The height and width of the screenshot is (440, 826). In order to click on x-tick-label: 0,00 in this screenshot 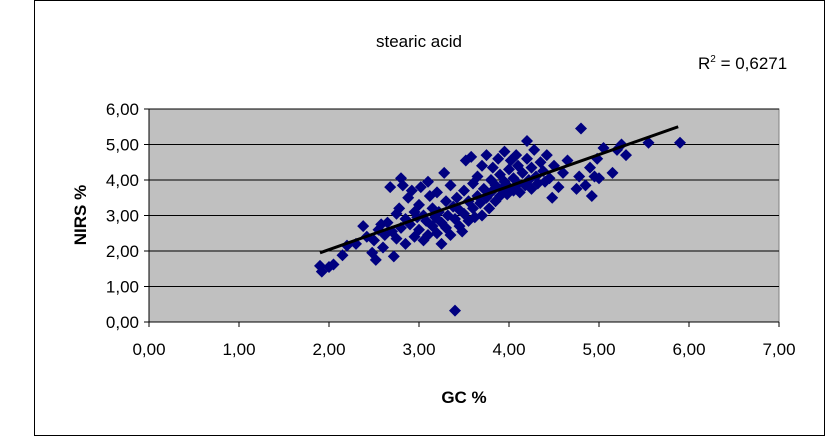, I will do `click(148, 349)`.